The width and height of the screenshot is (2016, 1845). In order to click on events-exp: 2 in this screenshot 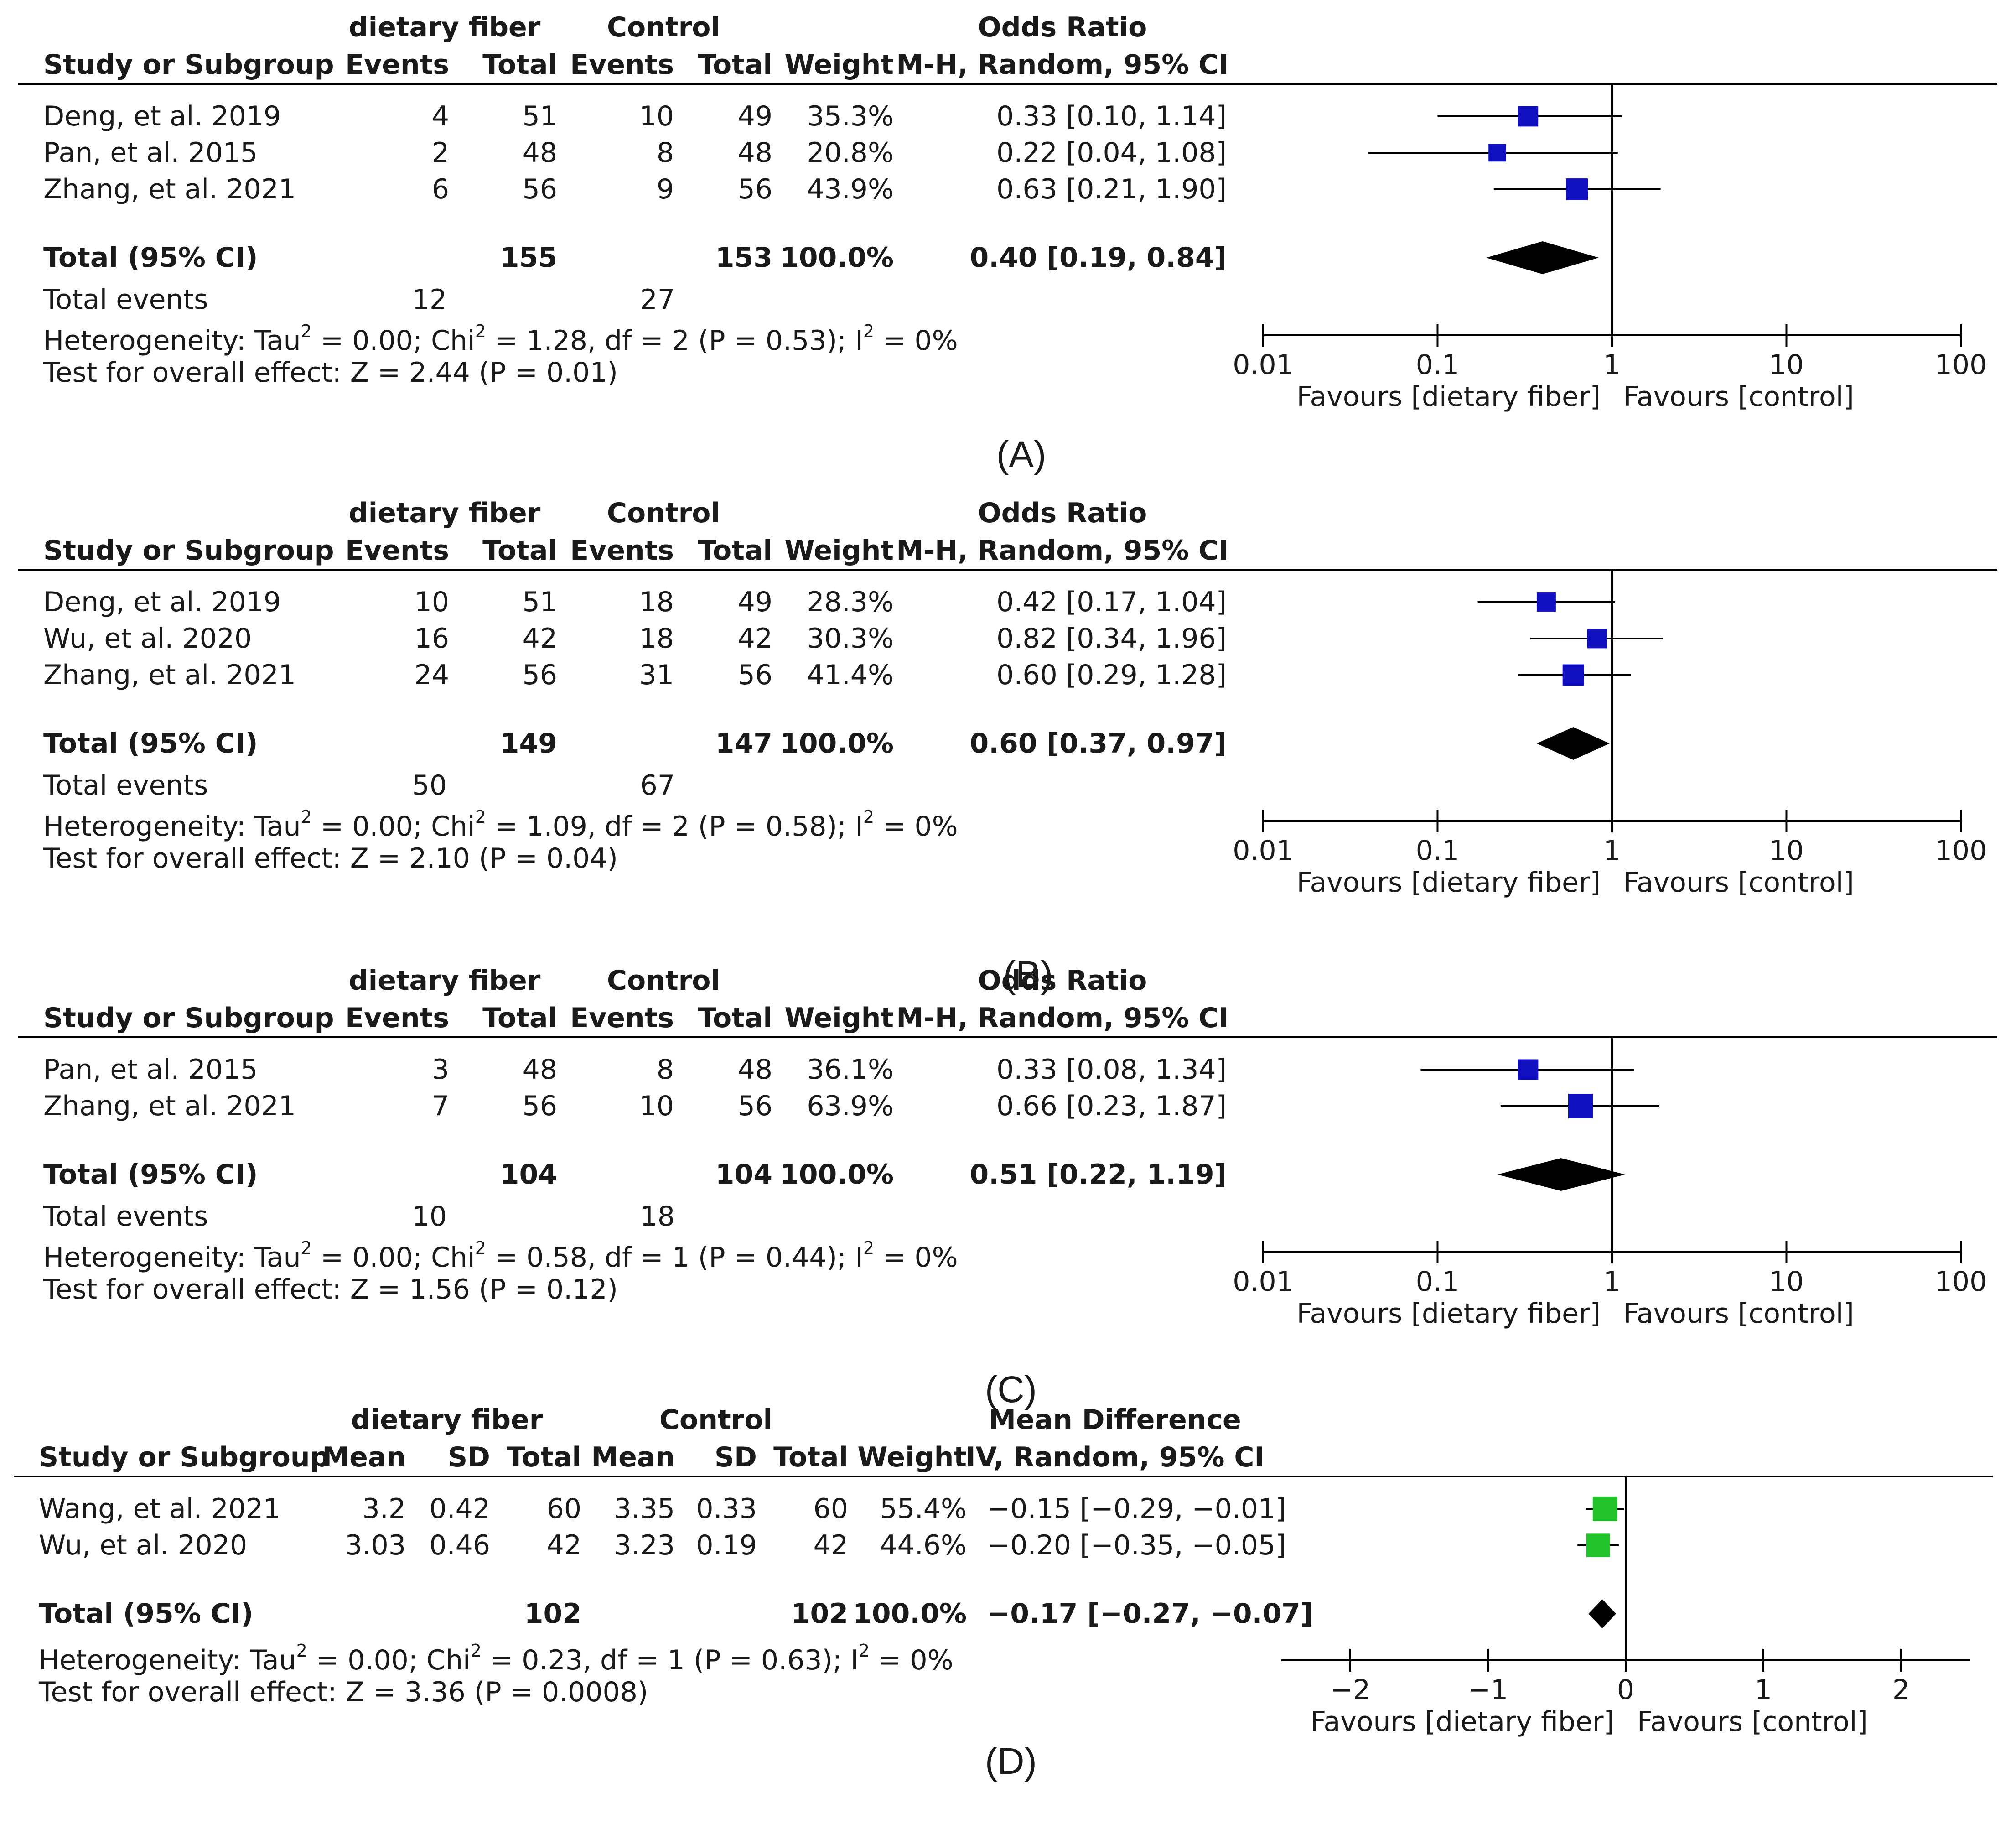, I will do `click(440, 153)`.